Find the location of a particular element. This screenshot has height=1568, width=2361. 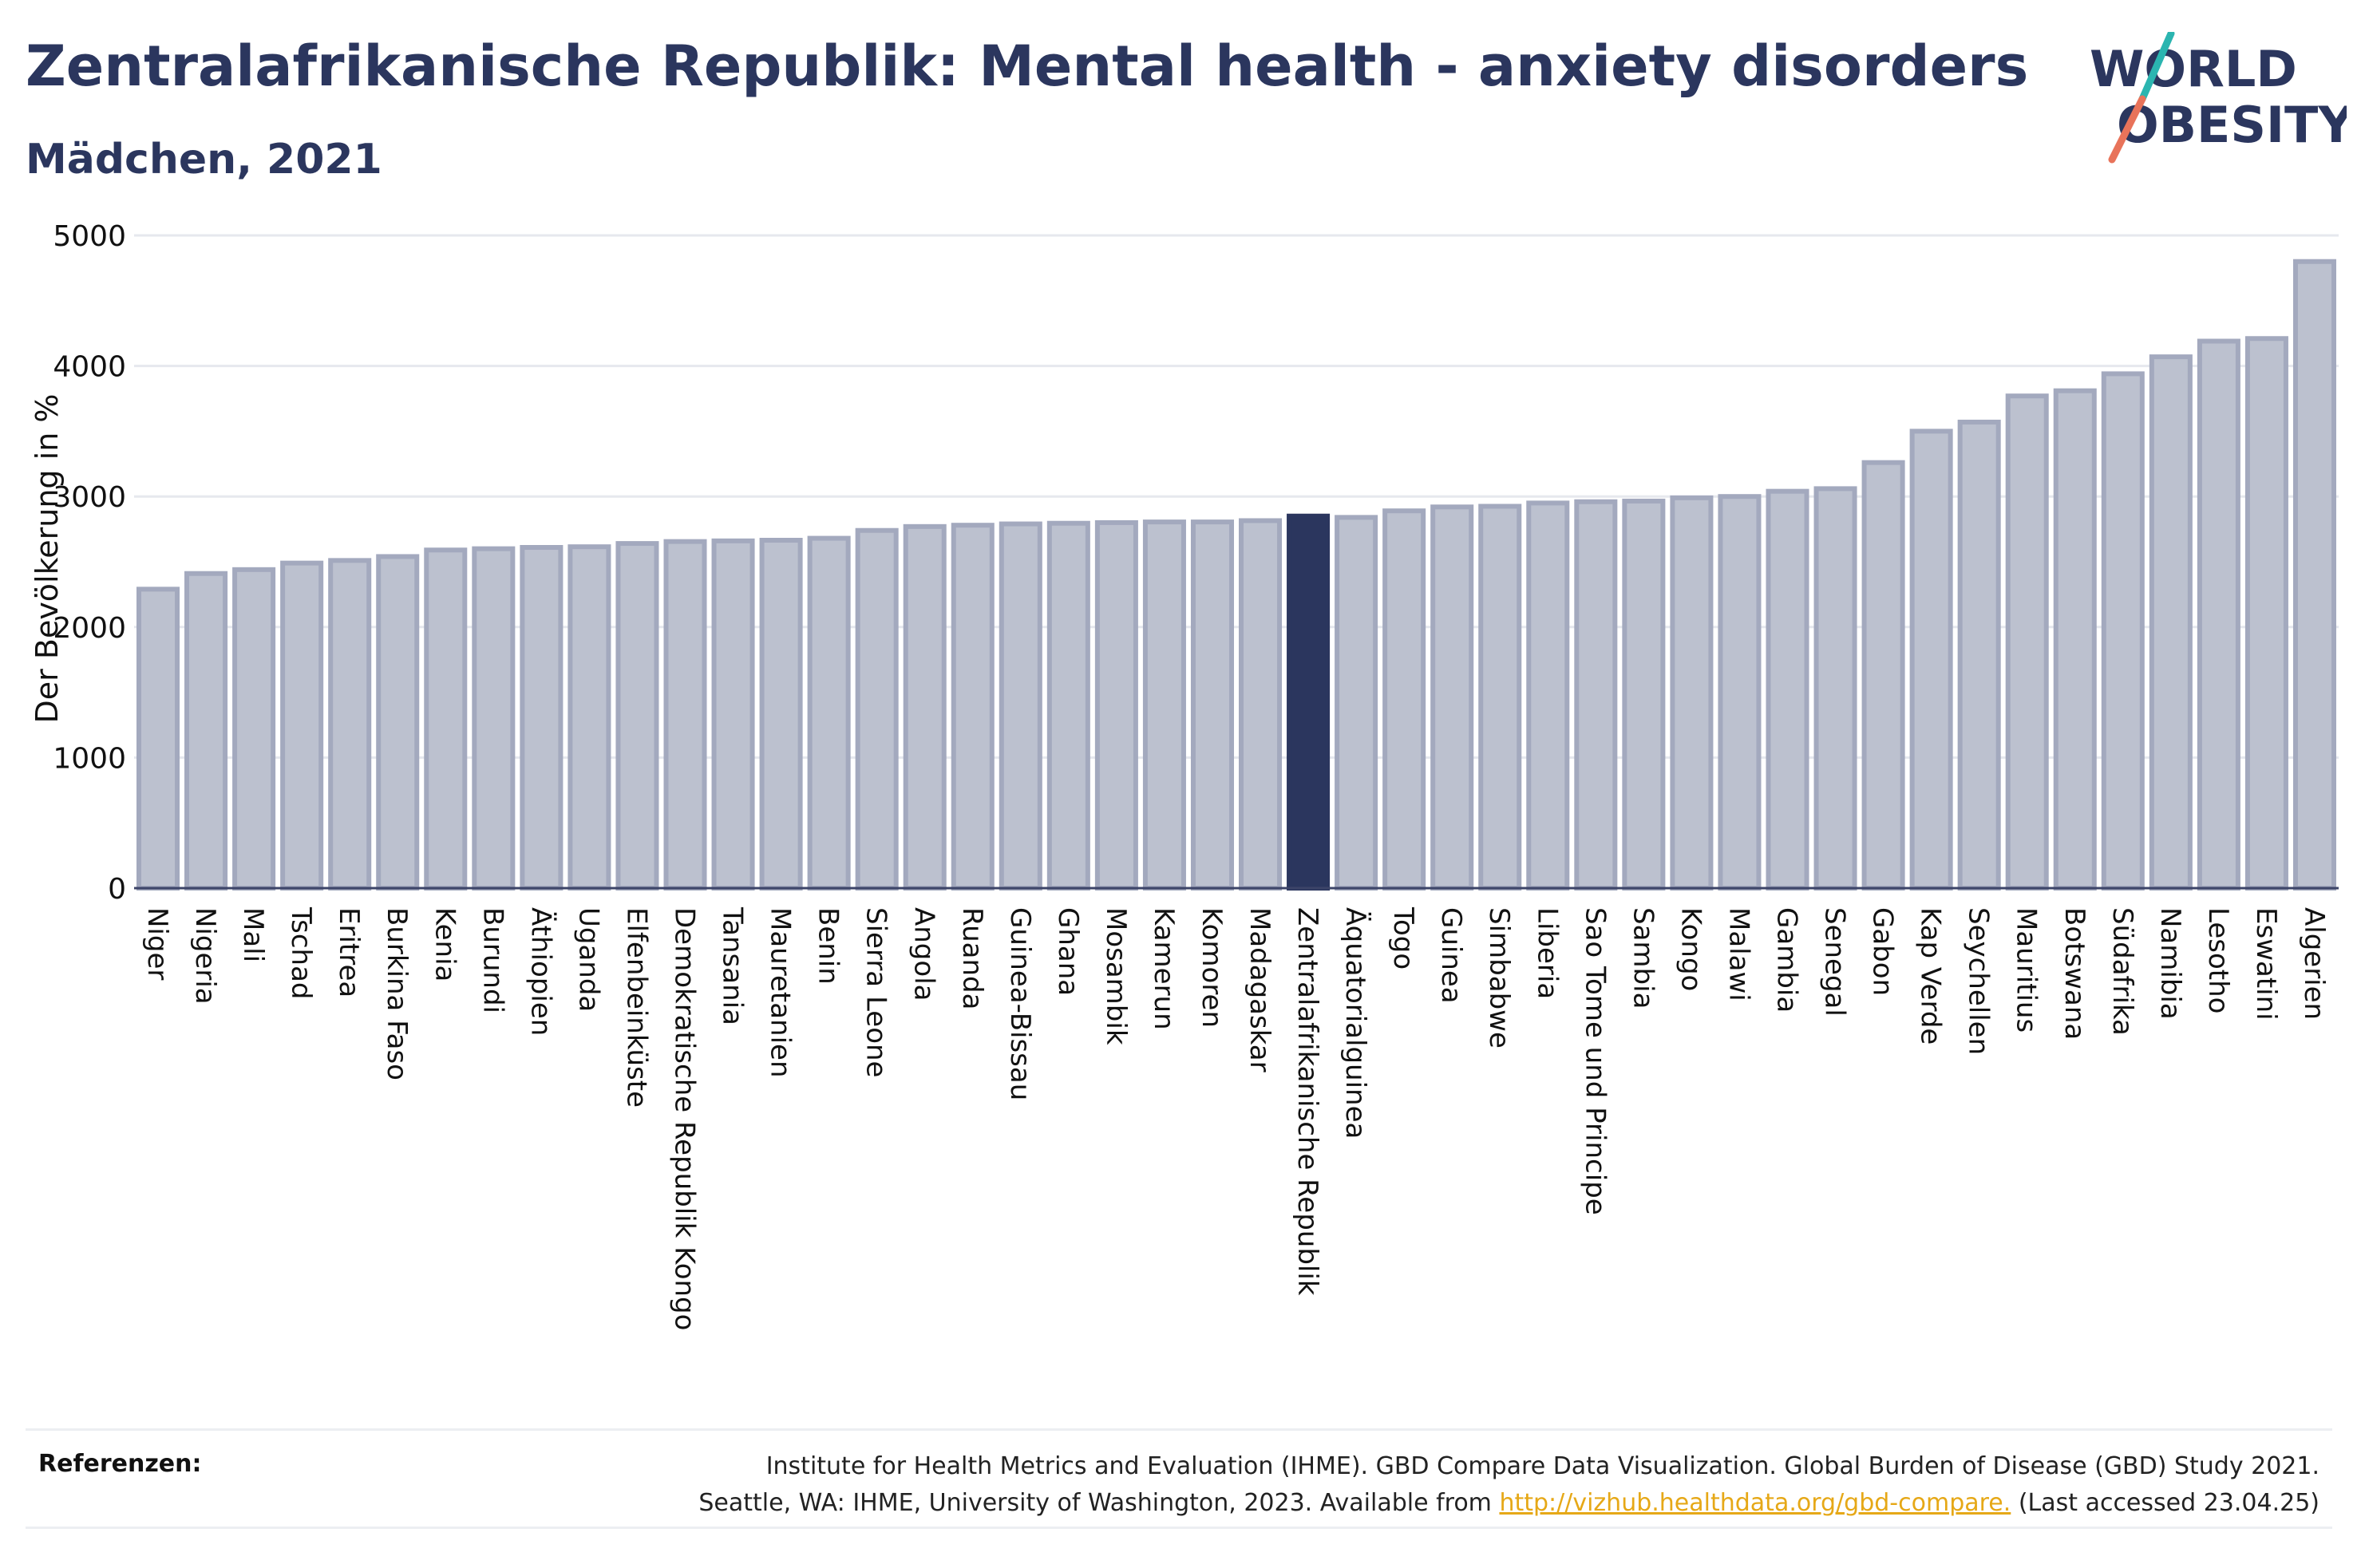

x-tick-label: Ghana is located at coordinates (1068, 951).